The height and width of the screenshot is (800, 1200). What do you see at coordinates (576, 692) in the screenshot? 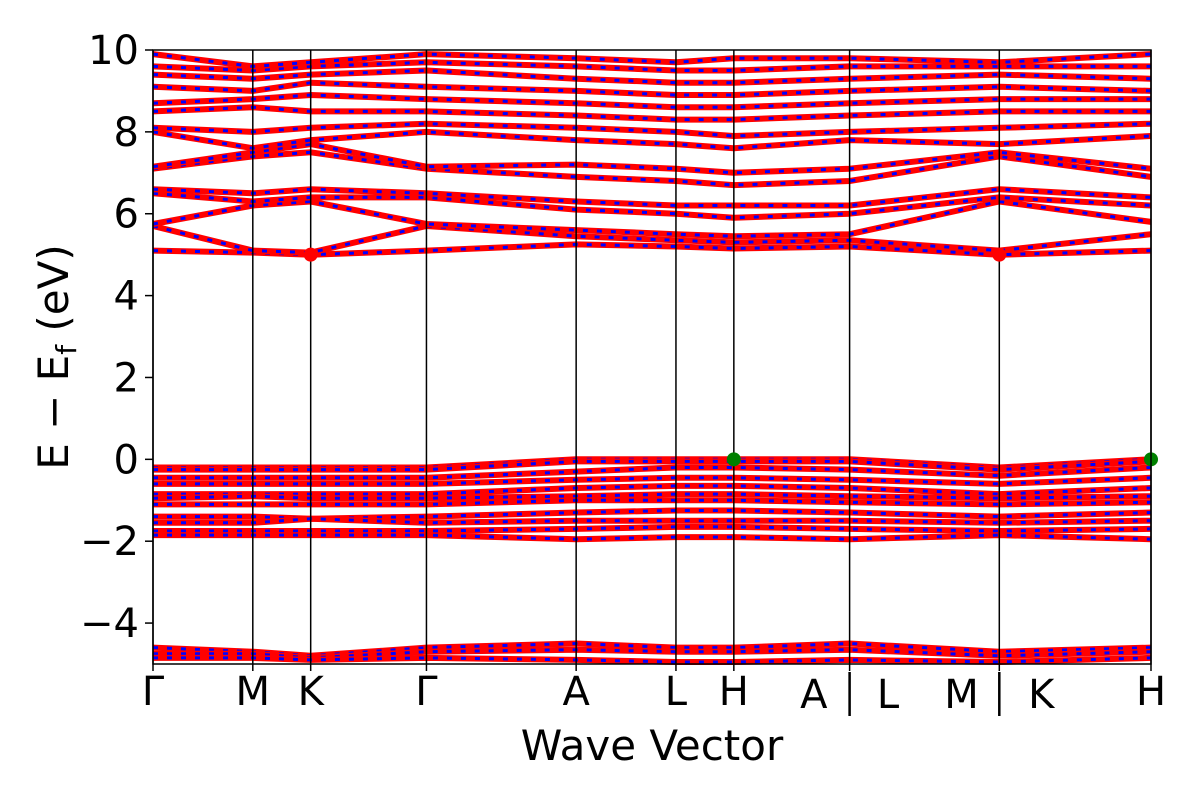
I see `x-tick-label-4: A` at bounding box center [576, 692].